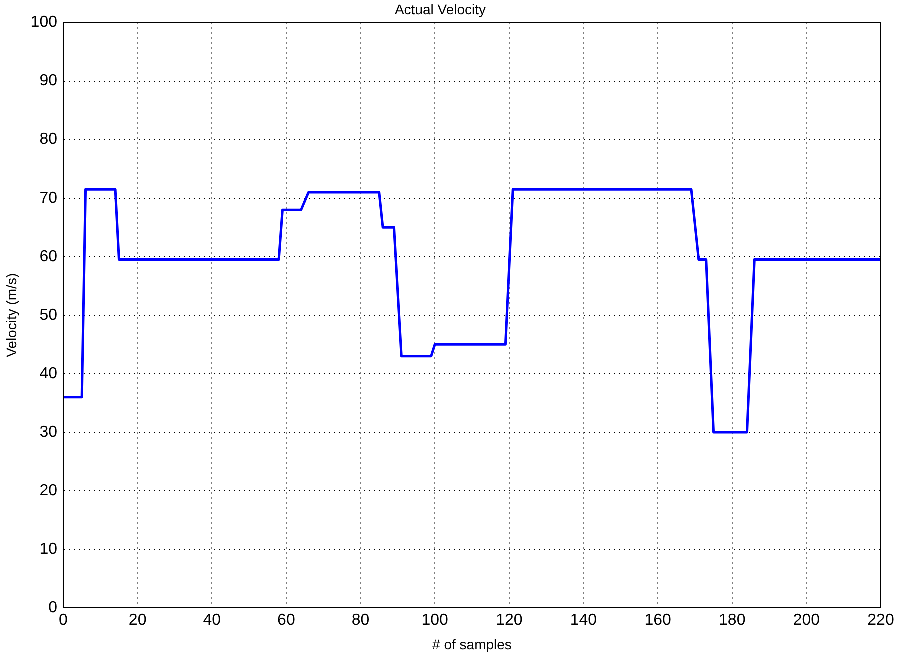 This screenshot has width=903, height=662. Describe the element at coordinates (49, 198) in the screenshot. I see `y-tick-label: 70` at that location.